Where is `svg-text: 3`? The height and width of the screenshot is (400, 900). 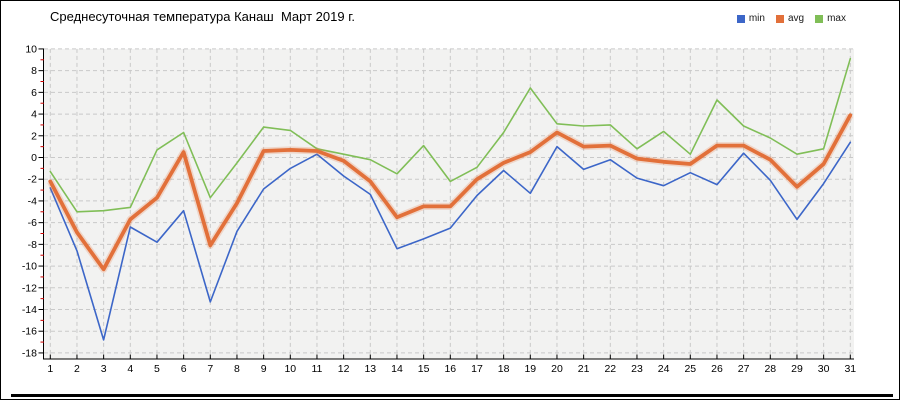 svg-text: 3 is located at coordinates (104, 369).